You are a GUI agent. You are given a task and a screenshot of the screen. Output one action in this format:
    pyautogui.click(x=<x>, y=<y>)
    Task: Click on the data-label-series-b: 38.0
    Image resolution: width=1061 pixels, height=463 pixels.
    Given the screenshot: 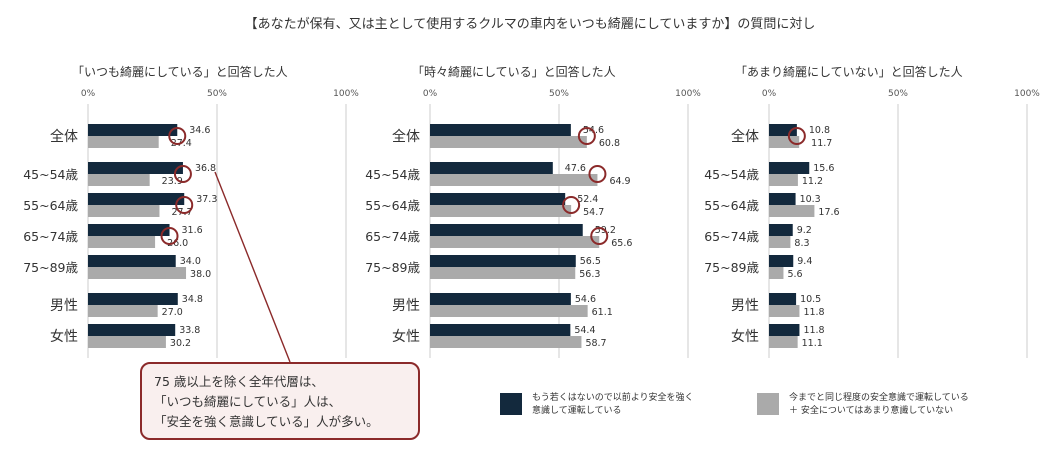 What is the action you would take?
    pyautogui.click(x=200, y=274)
    